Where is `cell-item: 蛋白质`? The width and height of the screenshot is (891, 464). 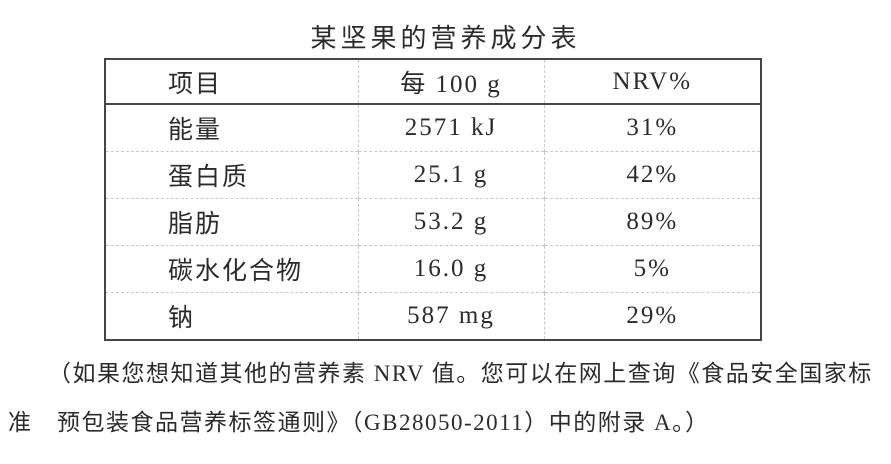
cell-item: 蛋白质 is located at coordinates (232, 175).